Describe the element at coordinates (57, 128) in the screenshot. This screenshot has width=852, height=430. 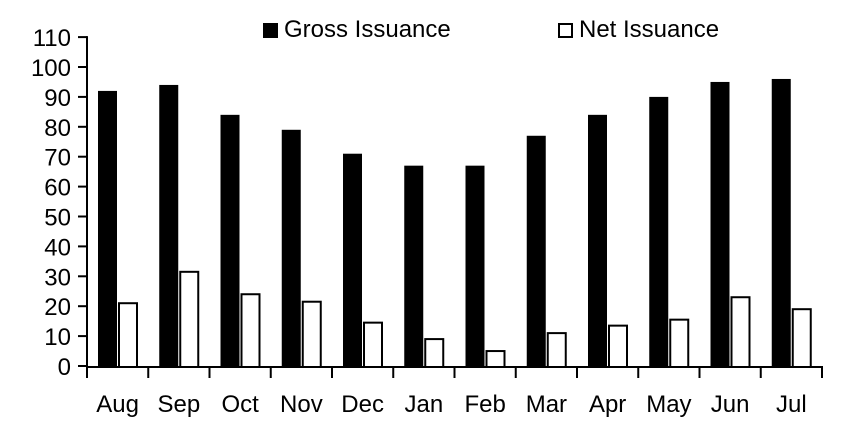
I see `y-tick-label-80: 80` at that location.